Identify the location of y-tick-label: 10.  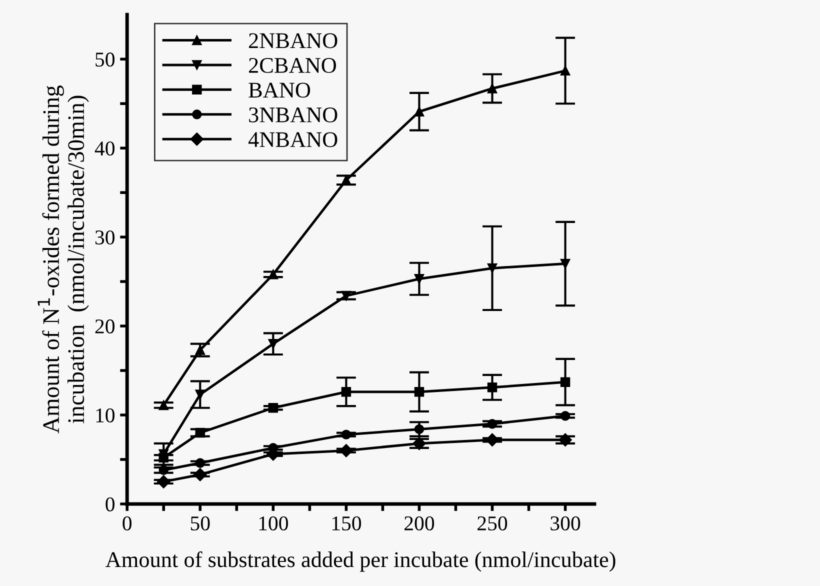
(105, 415).